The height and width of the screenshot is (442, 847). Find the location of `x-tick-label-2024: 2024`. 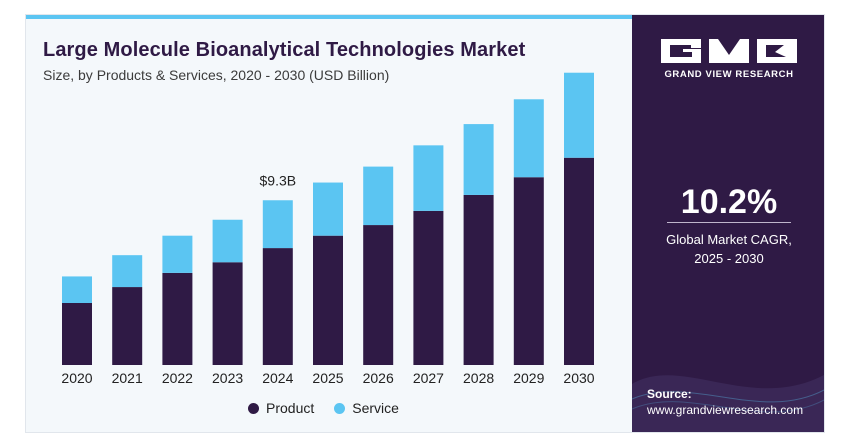

x-tick-label-2024: 2024 is located at coordinates (277, 378).